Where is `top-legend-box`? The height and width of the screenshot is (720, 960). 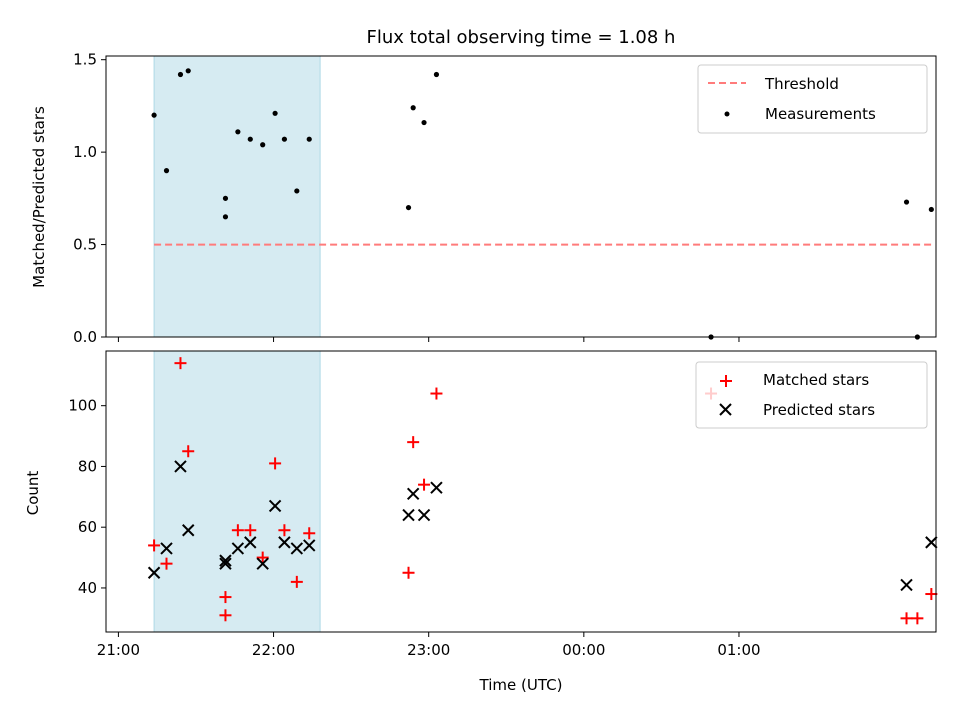 top-legend-box is located at coordinates (812, 99).